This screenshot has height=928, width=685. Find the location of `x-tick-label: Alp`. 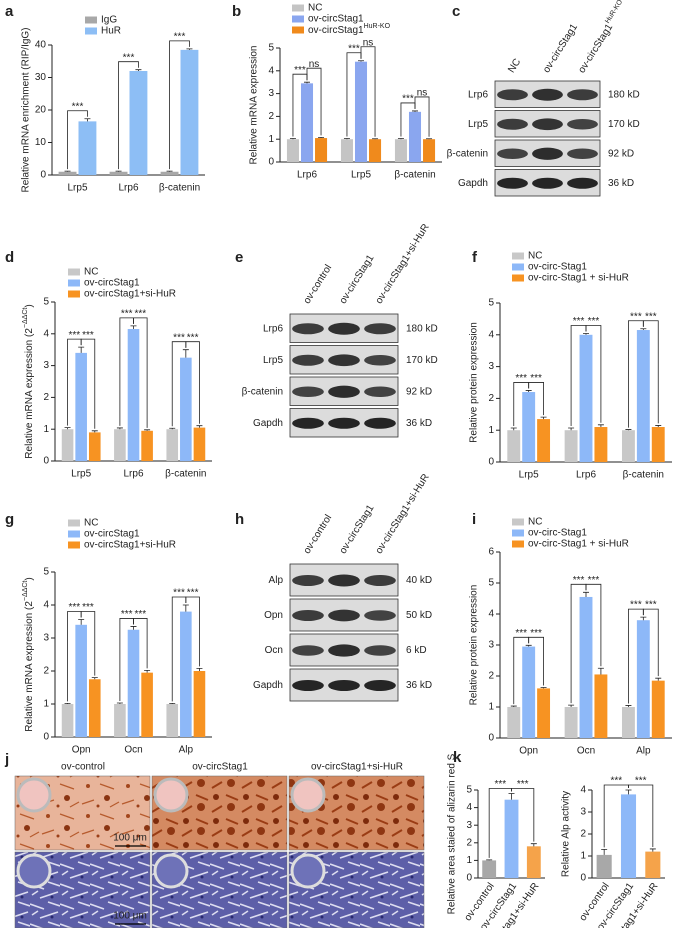

x-tick-label: Alp is located at coordinates (186, 750).